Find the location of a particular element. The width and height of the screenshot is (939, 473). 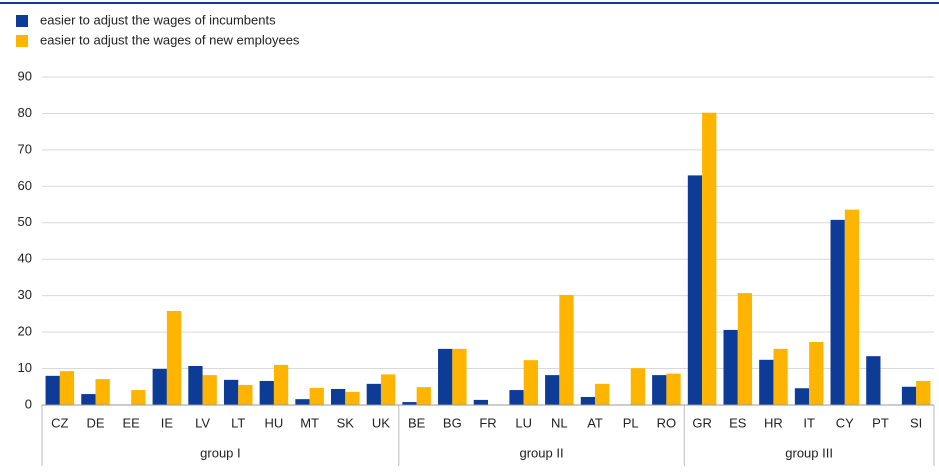

y-tick-label: 30 is located at coordinates (25, 294).